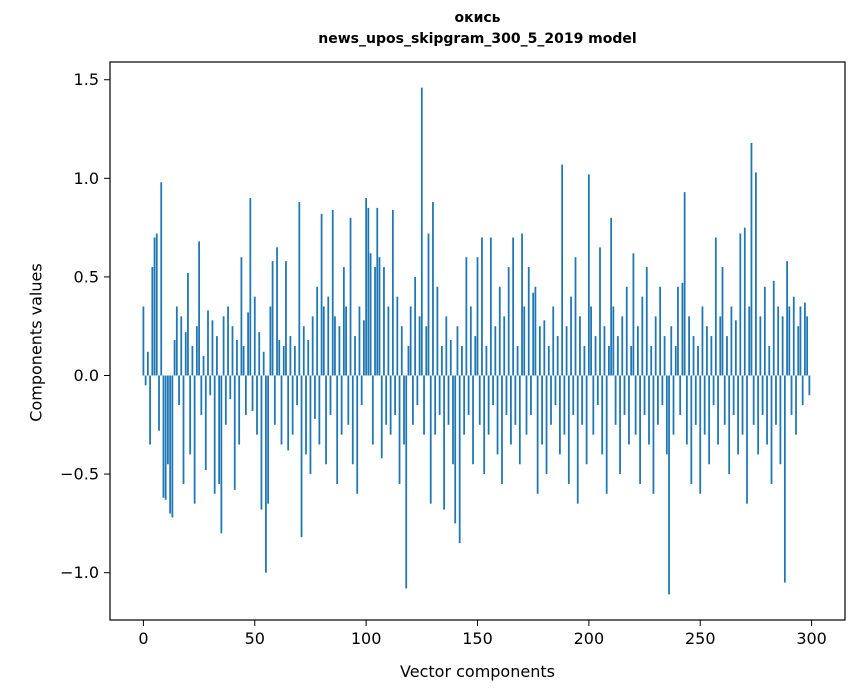 Image resolution: width=867 pixels, height=696 pixels. What do you see at coordinates (36, 342) in the screenshot?
I see `y-axis-label: Components values` at bounding box center [36, 342].